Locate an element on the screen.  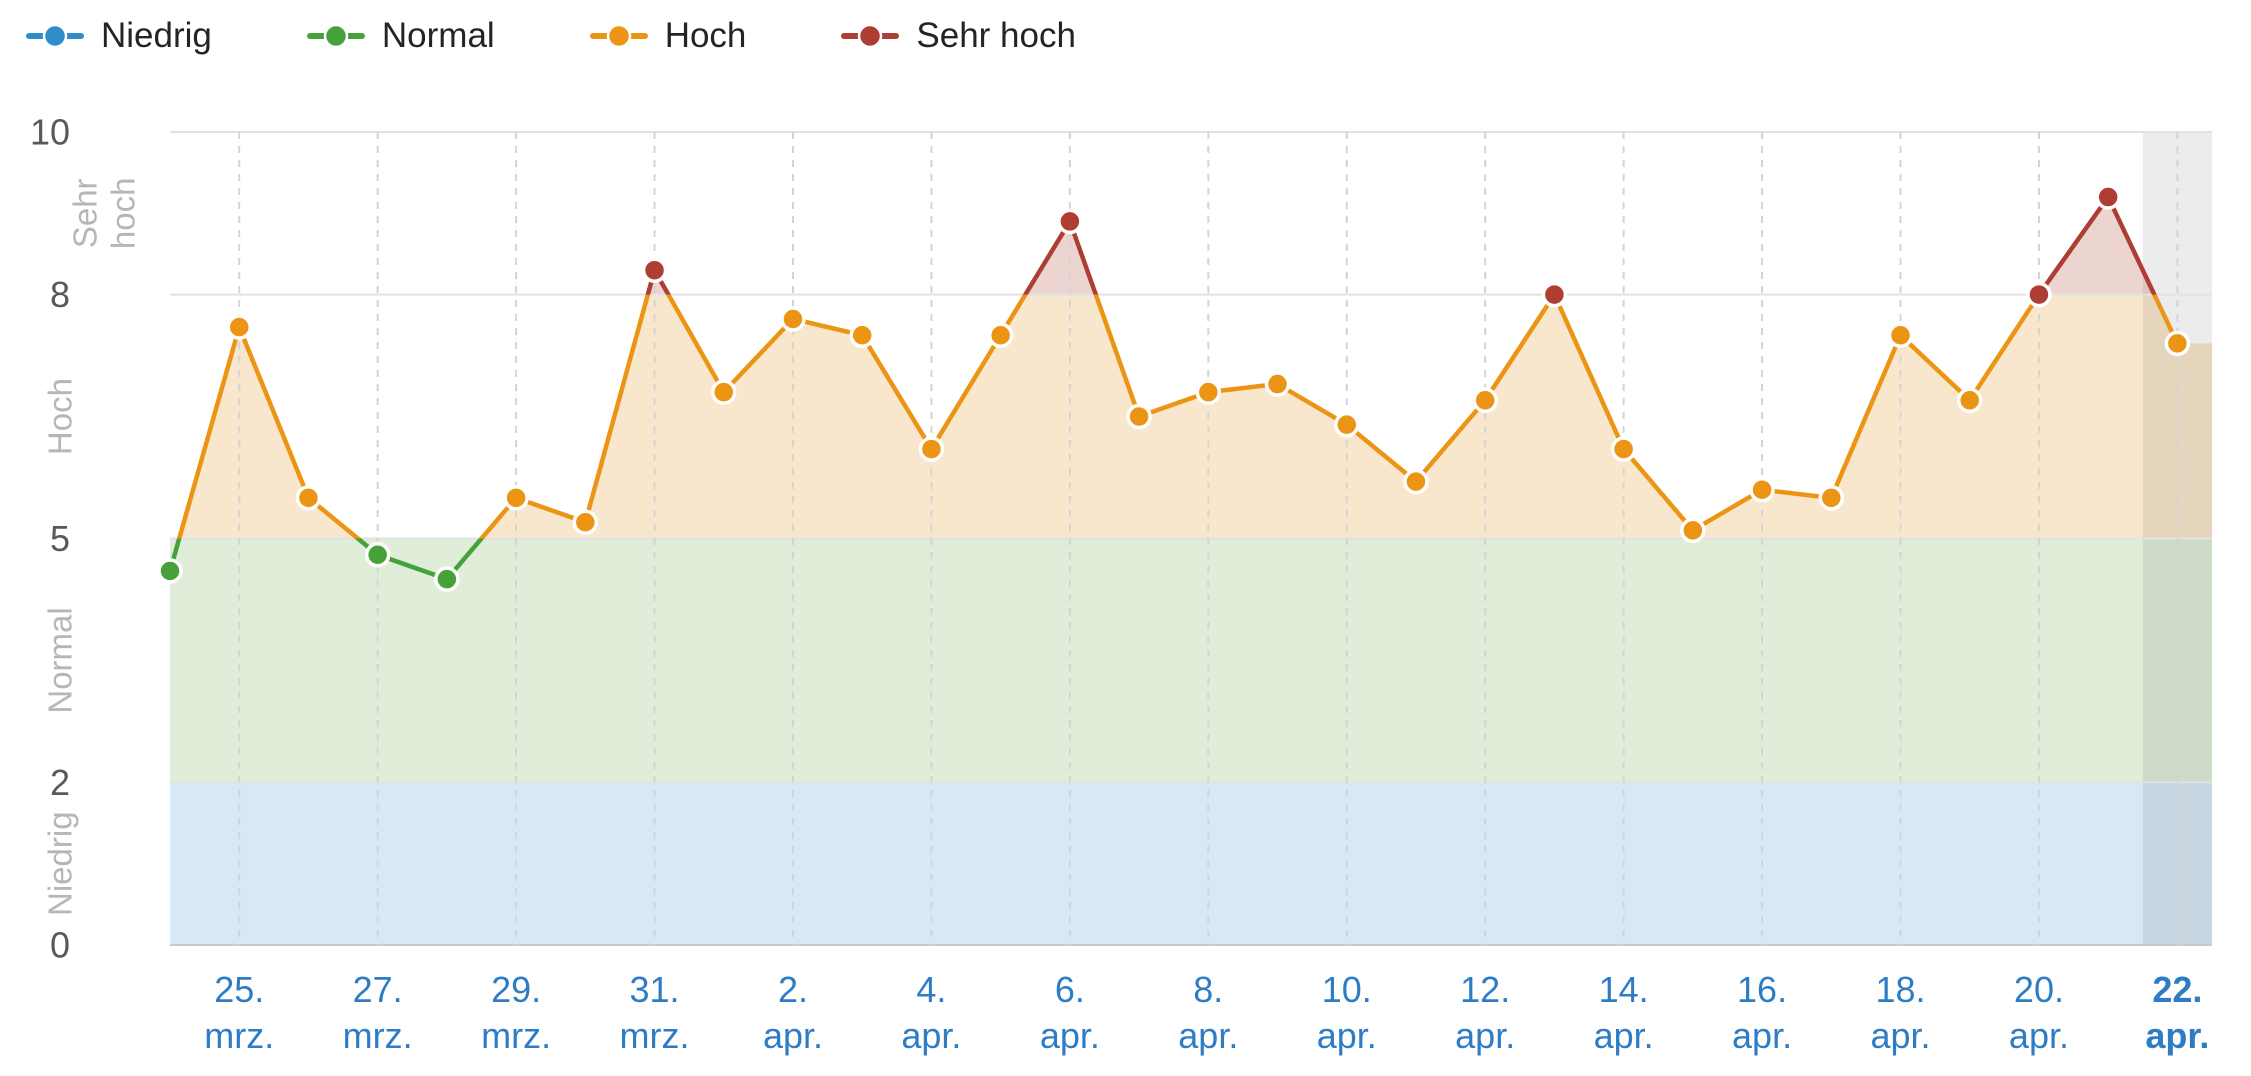
legend-item-hoch: Hoch is located at coordinates (668, 36).